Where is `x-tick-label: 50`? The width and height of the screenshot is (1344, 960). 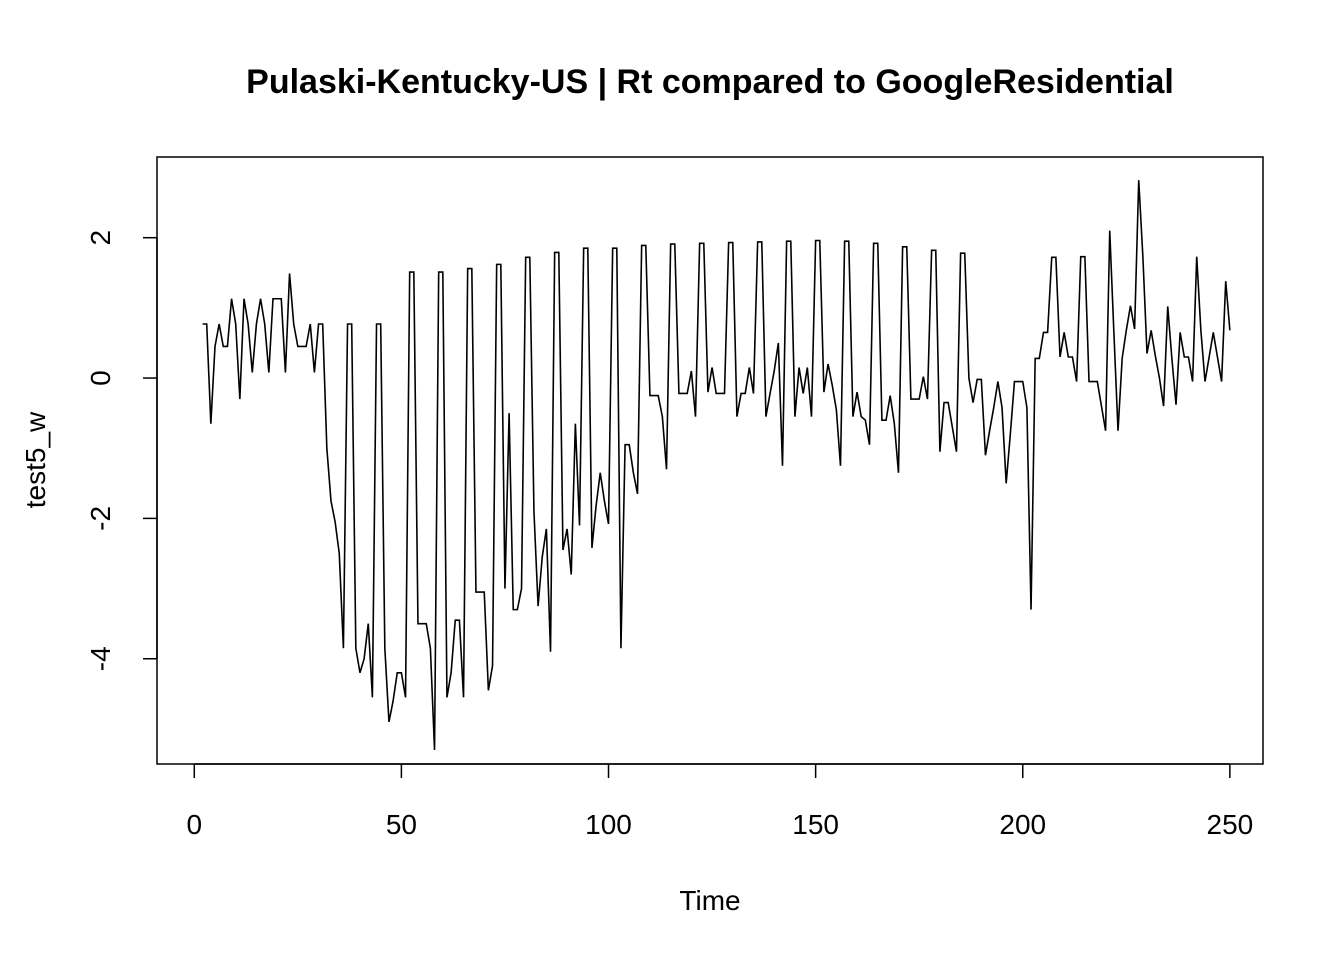
x-tick-label: 50 is located at coordinates (401, 824).